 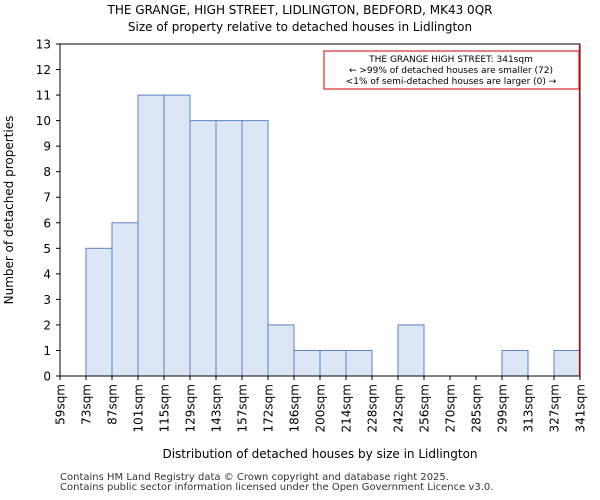 I want to click on x-tick-label: 327sqm, so click(x=555, y=408).